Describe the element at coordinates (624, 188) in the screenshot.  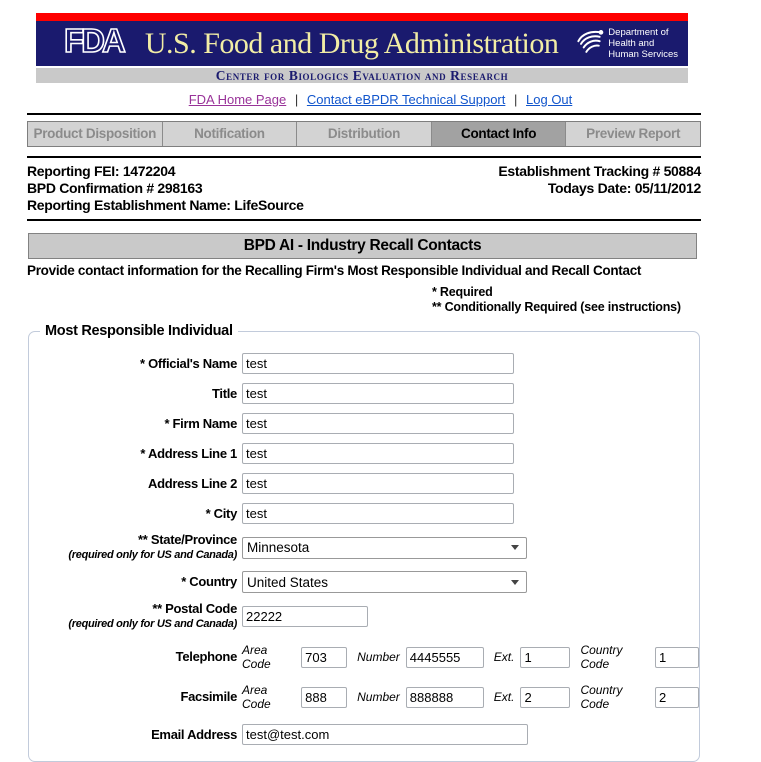
I see `todays-date: Todays Date: 05/11/2012` at that location.